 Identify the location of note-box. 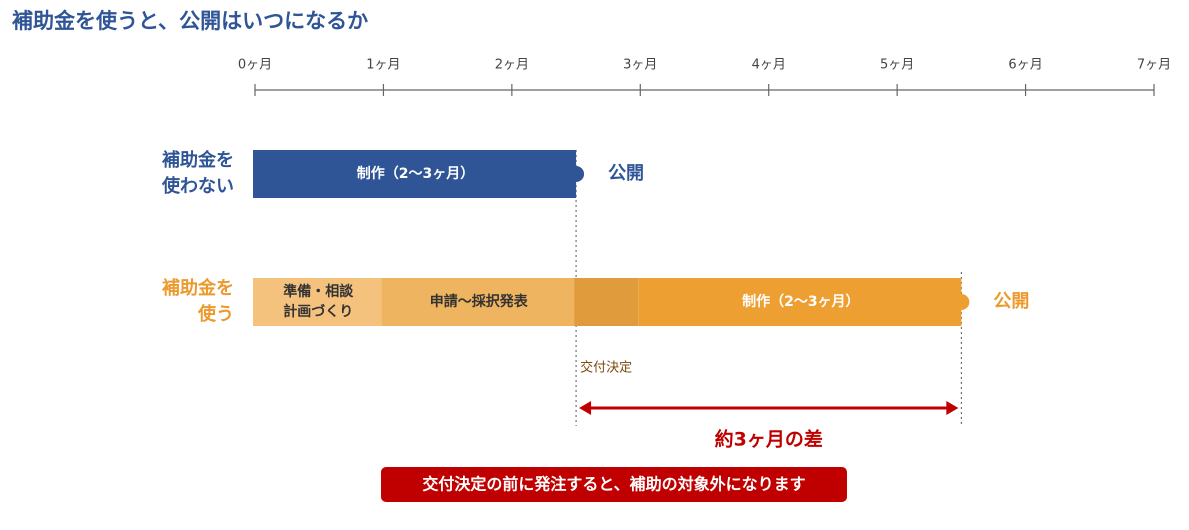
(614, 484).